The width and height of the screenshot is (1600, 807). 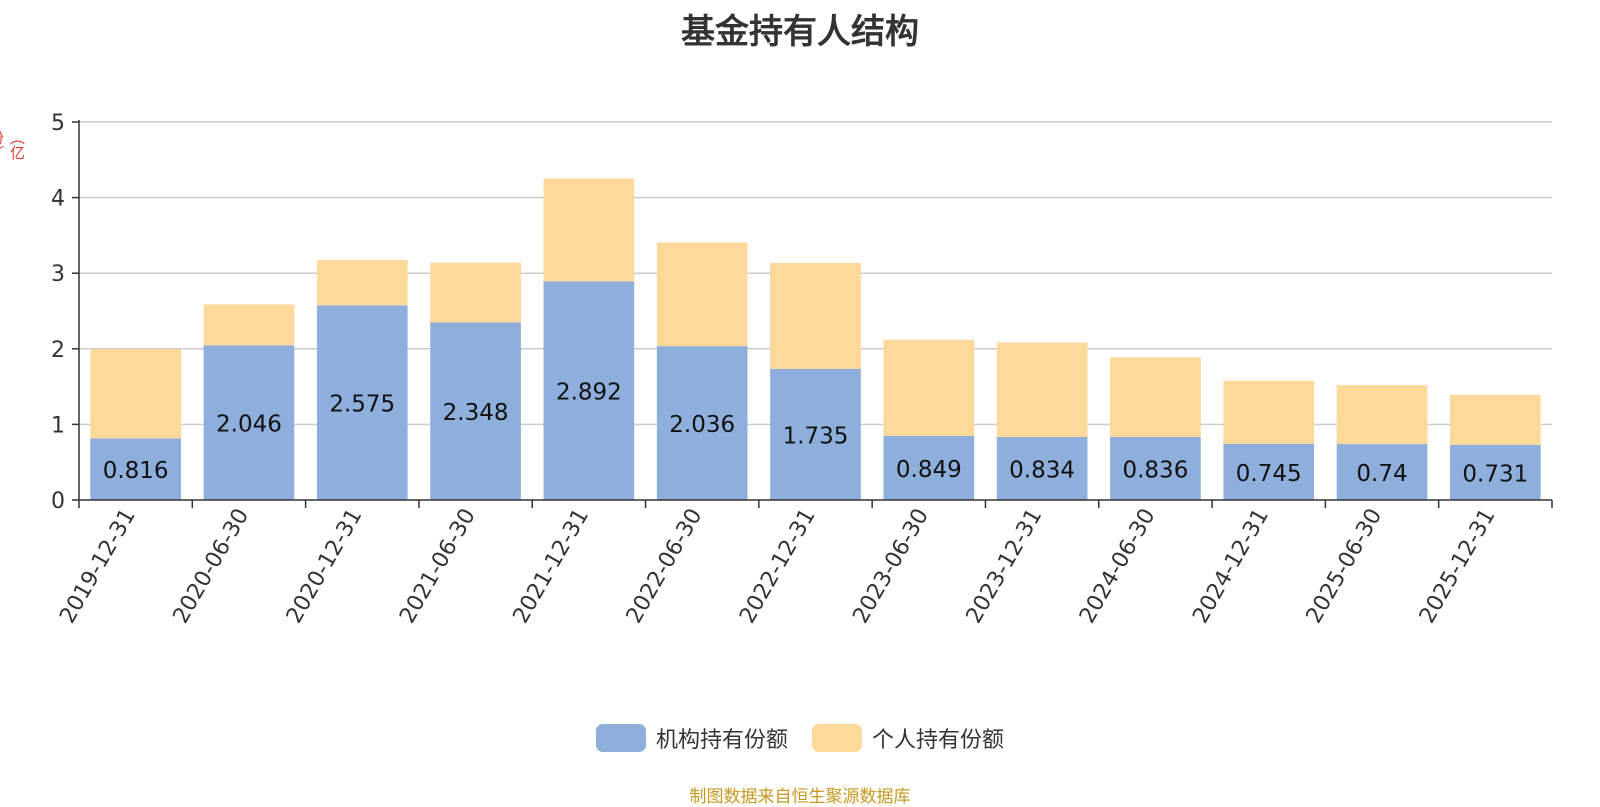 I want to click on bar-value-label: 2.348, so click(x=476, y=413).